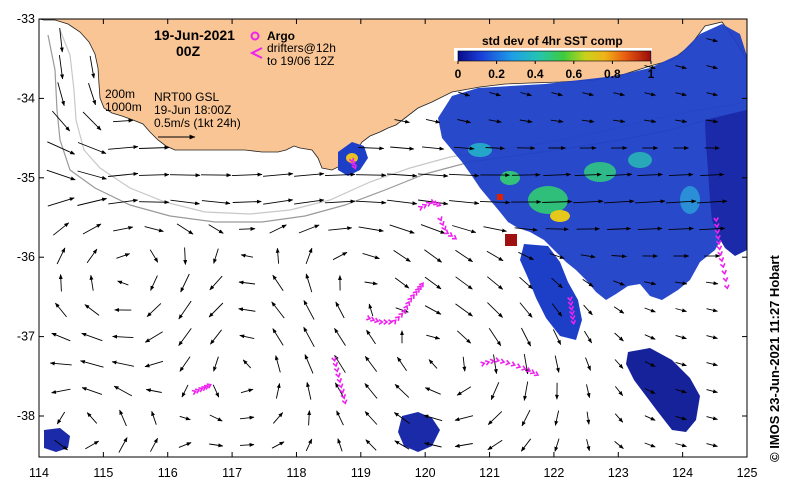 The image size is (790, 497). I want to click on colorbar-tick-label: 0.8, so click(612, 74).